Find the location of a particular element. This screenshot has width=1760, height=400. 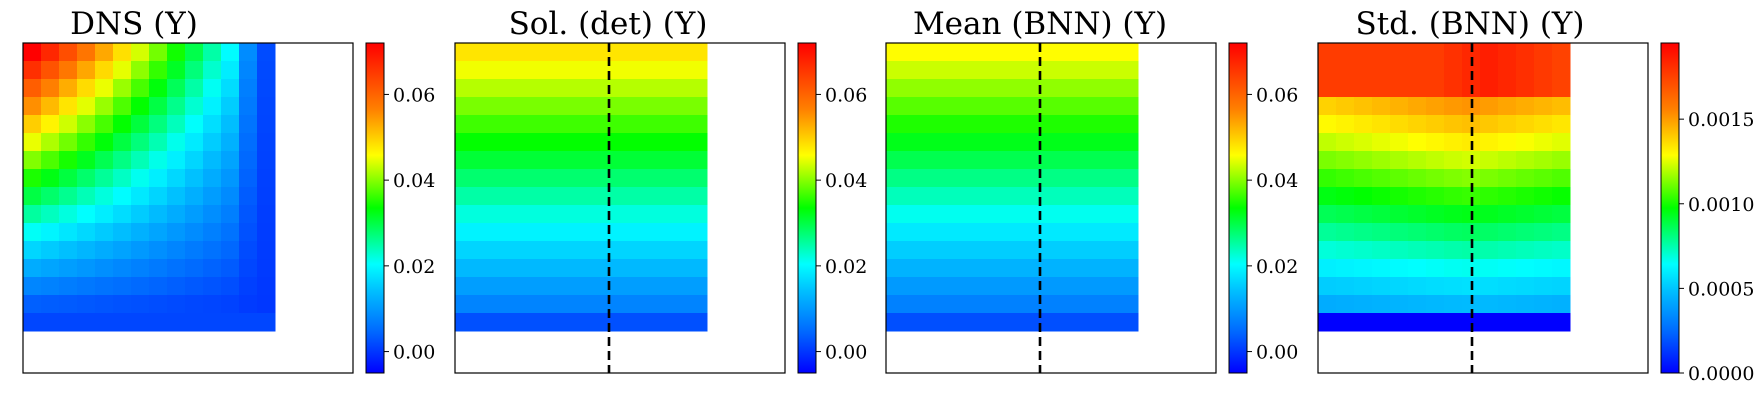

heatmap-cells is located at coordinates (581, 187).